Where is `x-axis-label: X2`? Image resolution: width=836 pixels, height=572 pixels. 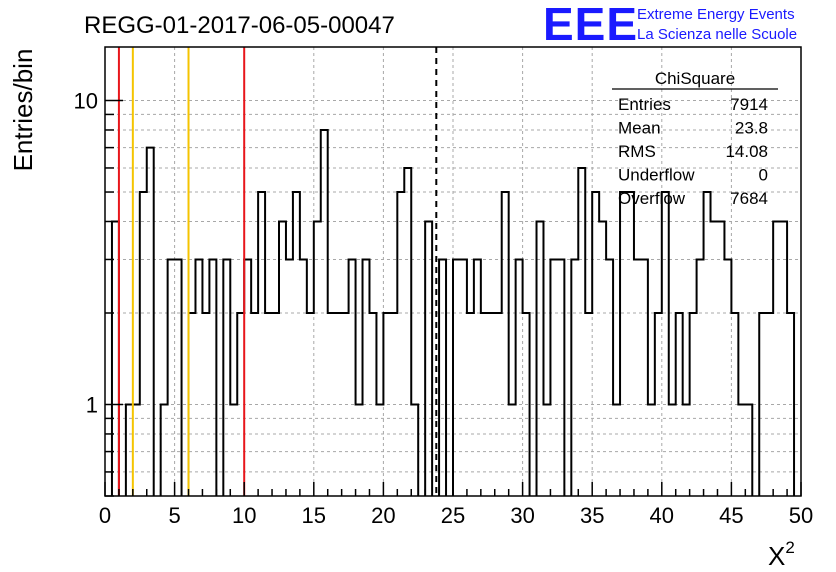
x-axis-label: X2 is located at coordinates (781, 554).